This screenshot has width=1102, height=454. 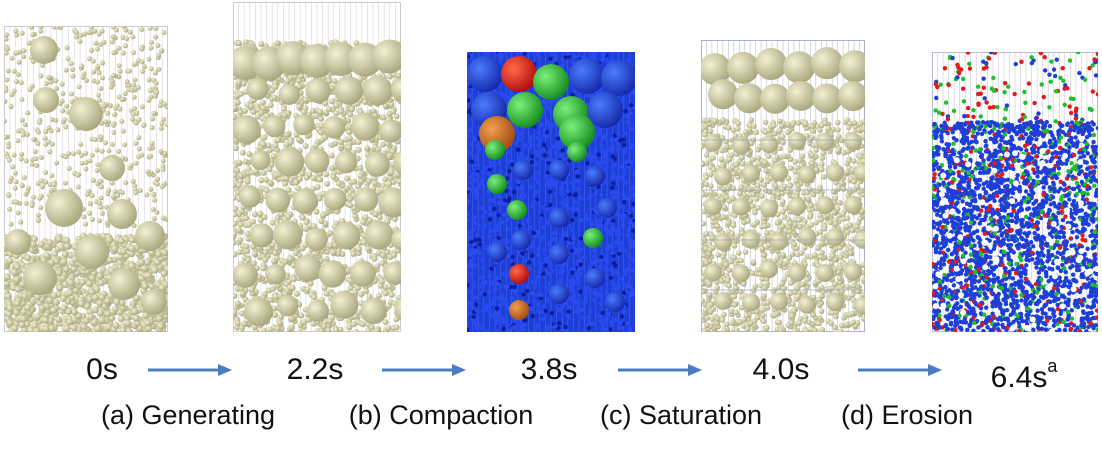 I want to click on panel-generating, so click(x=86, y=179).